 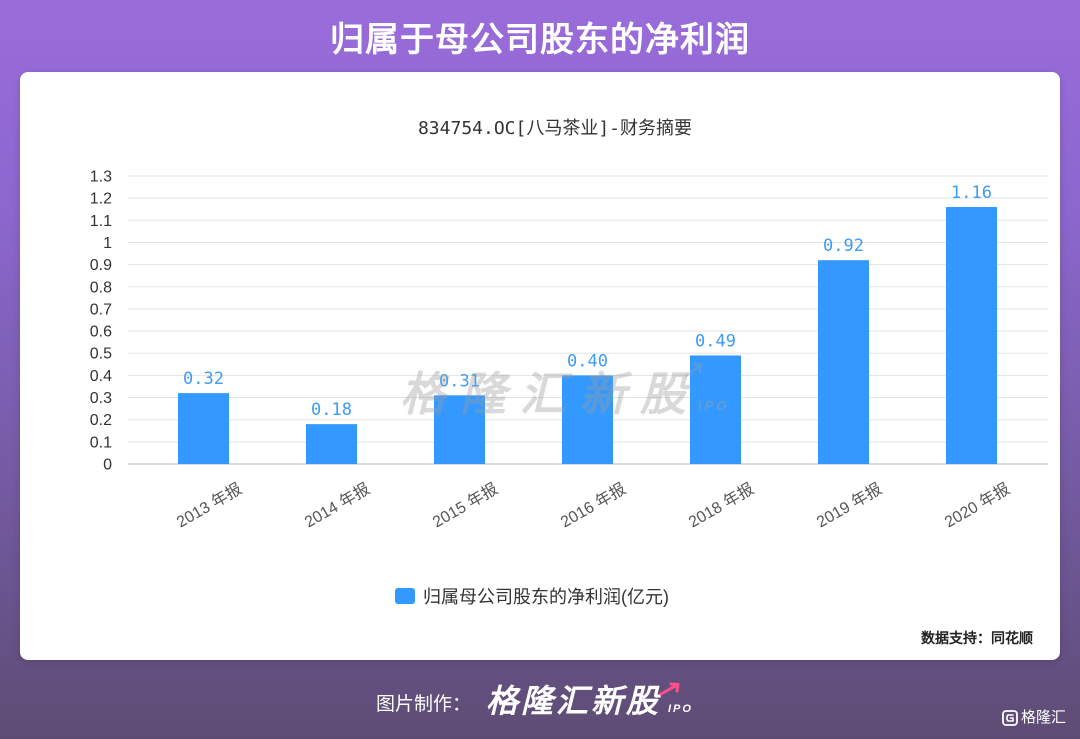 What do you see at coordinates (405, 596) in the screenshot?
I see `legend-swatch` at bounding box center [405, 596].